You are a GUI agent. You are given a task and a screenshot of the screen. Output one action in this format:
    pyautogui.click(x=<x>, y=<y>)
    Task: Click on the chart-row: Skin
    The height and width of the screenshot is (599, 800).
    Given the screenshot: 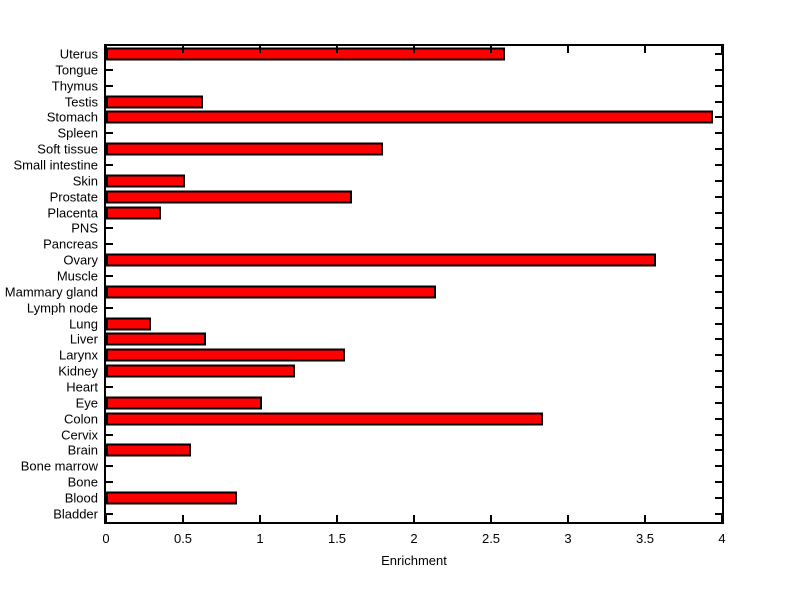 What is the action you would take?
    pyautogui.click(x=397, y=181)
    